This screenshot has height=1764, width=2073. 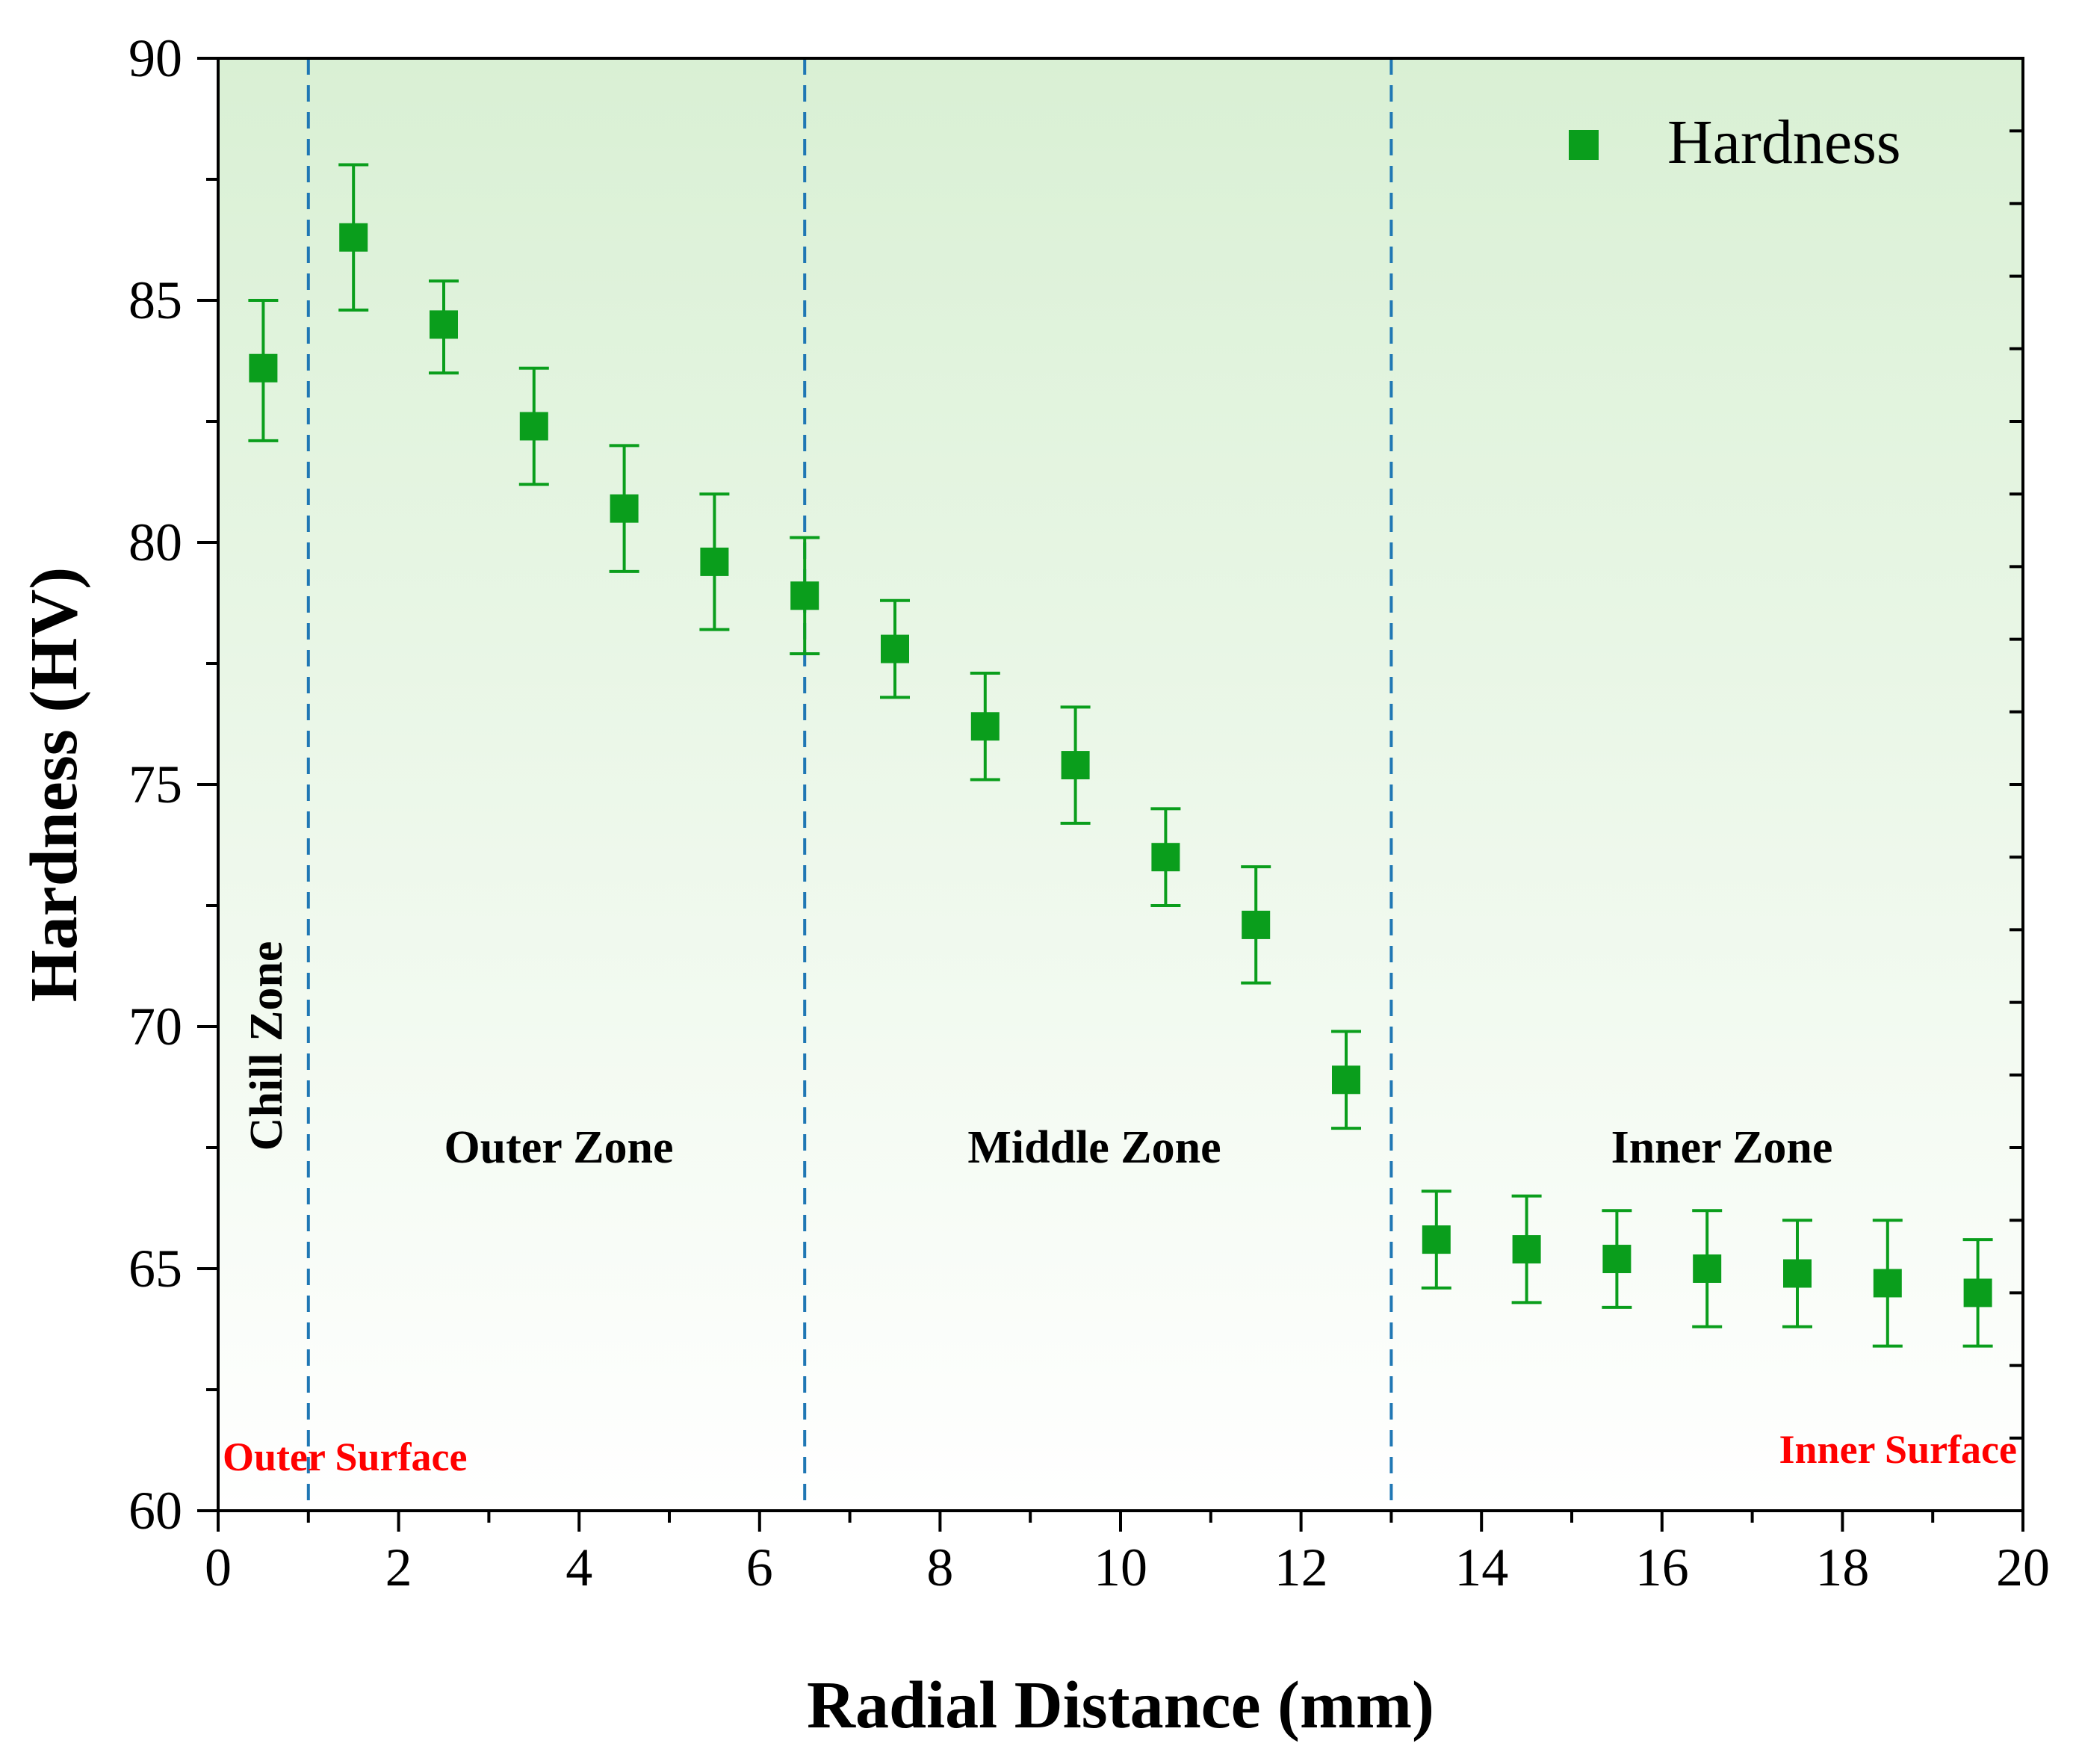 I want to click on x-tick-label-16: 16, so click(x=1662, y=1567).